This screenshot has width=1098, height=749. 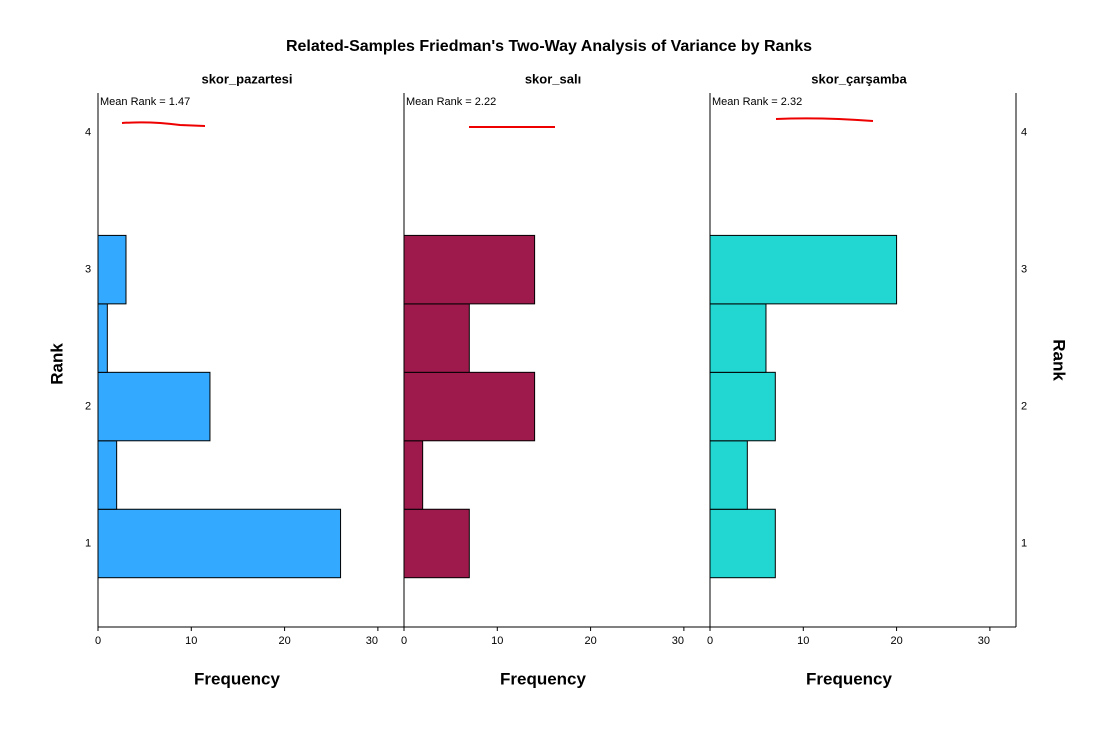 What do you see at coordinates (757, 102) in the screenshot?
I see `annotation: Mean Rank = 2.32` at bounding box center [757, 102].